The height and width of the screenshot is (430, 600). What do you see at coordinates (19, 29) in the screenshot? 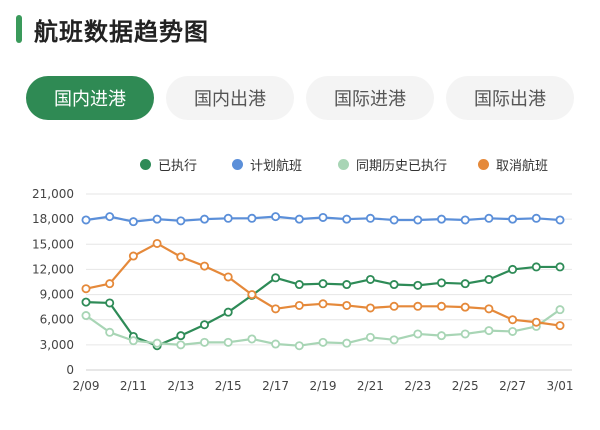
I see `title-accent-bar` at bounding box center [19, 29].